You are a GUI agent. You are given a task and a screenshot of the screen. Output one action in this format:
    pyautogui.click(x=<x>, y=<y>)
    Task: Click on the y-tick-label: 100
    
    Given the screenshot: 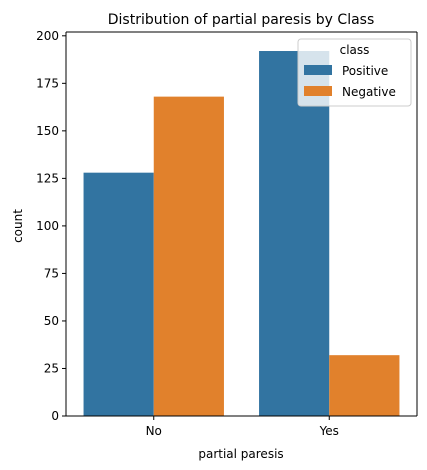 What is the action you would take?
    pyautogui.click(x=47, y=226)
    